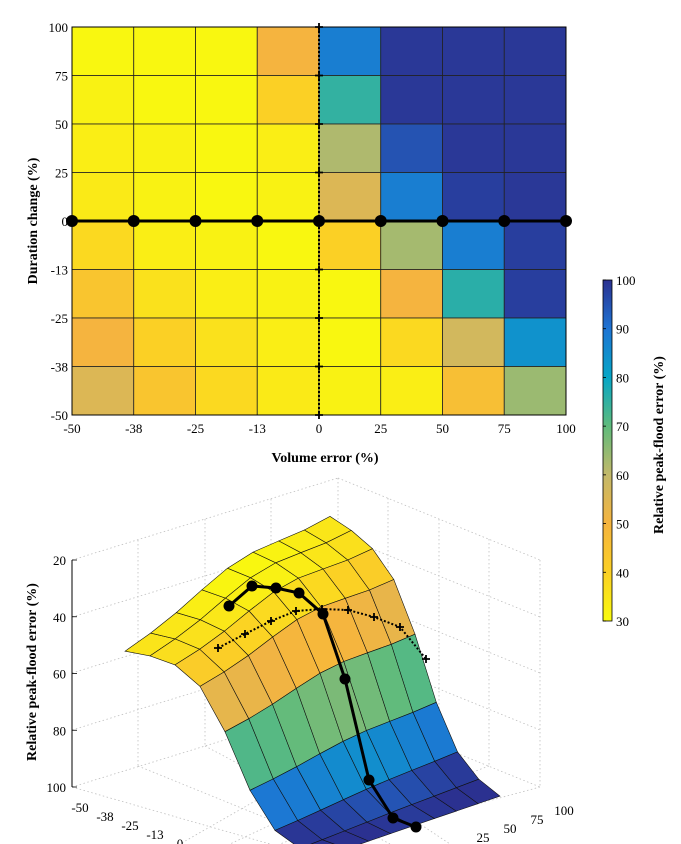 The width and height of the screenshot is (681, 844). Describe the element at coordinates (622, 524) in the screenshot. I see `colorbar-tick-label: 50` at that location.